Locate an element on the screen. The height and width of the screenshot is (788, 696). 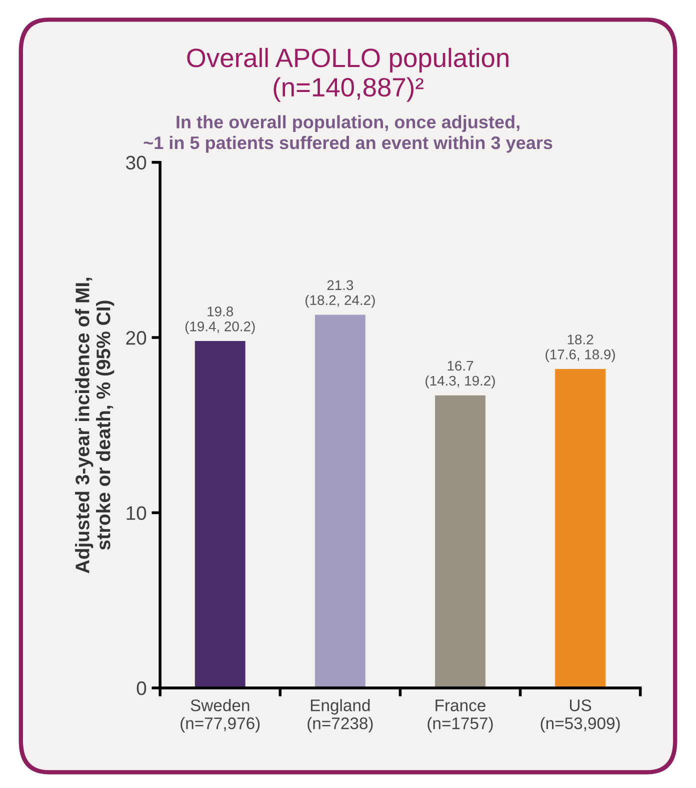
x-tick-label: France (n=1757) is located at coordinates (460, 716).